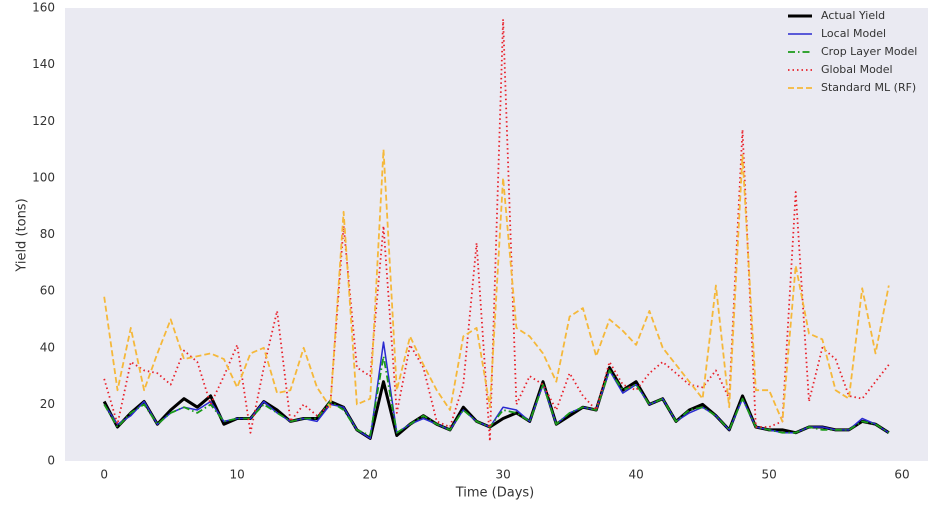 This screenshot has width=928, height=505. What do you see at coordinates (868, 87) in the screenshot?
I see `legend-label: Standard ML (RF)` at bounding box center [868, 87].